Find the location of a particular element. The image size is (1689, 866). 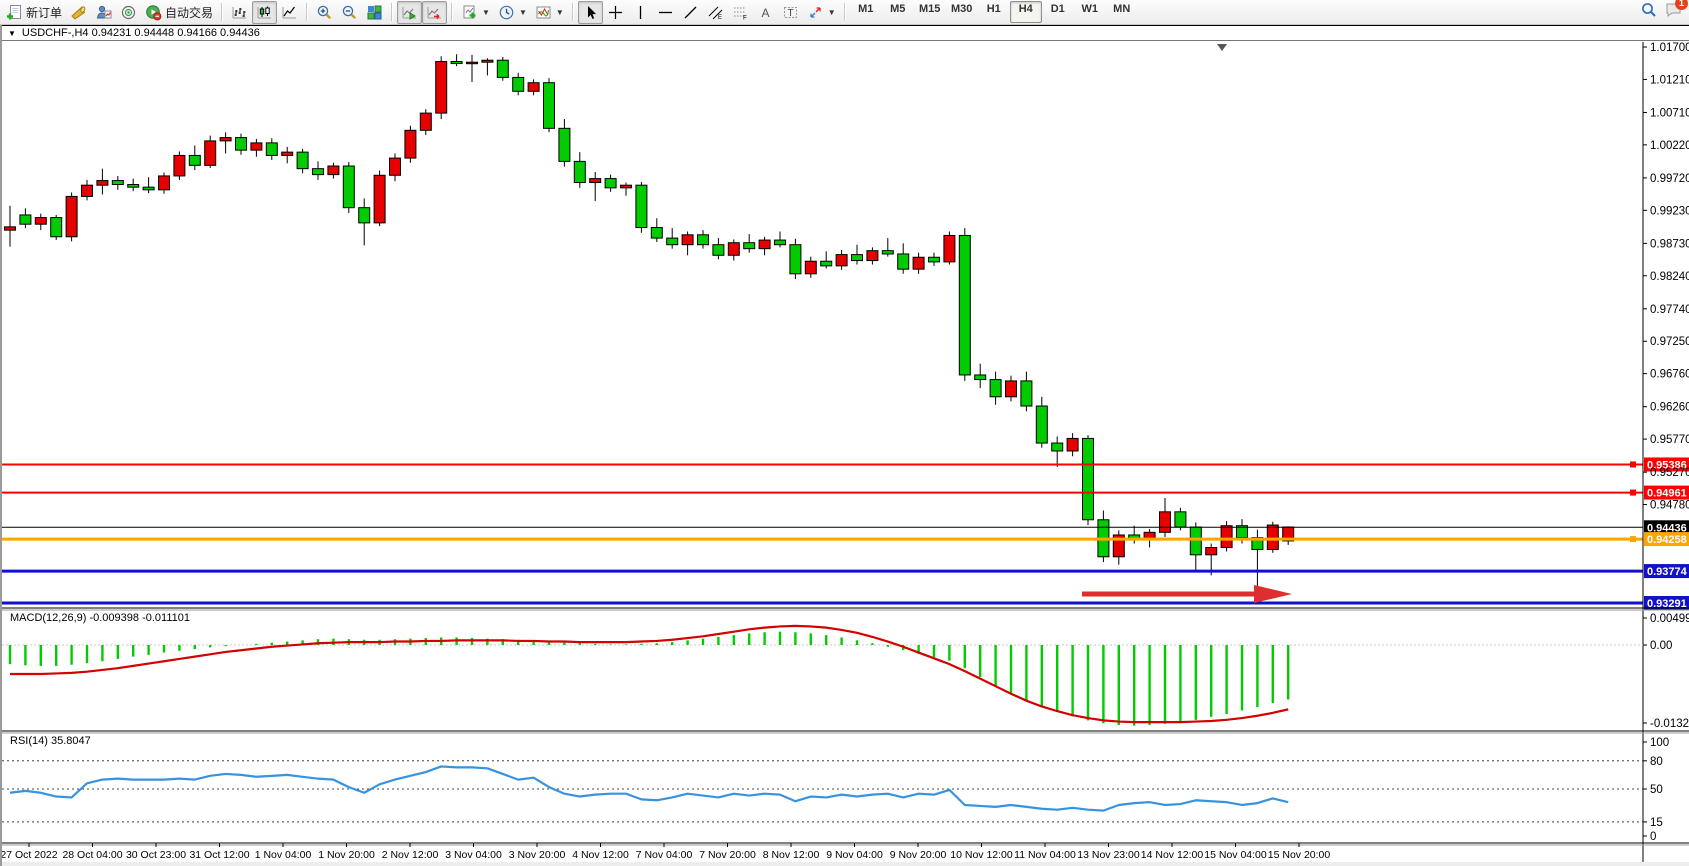

vertical-line-tool-button is located at coordinates (640, 12).